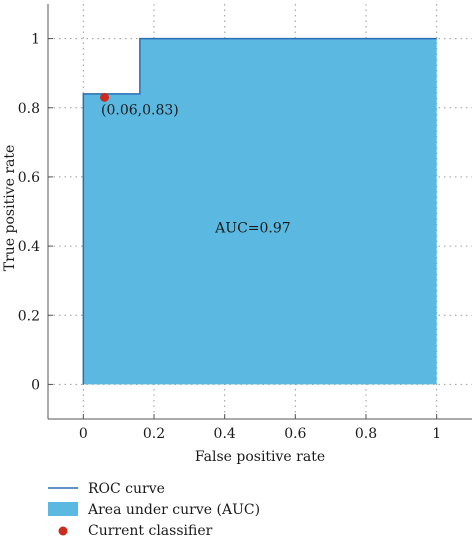 This screenshot has height=541, width=474. What do you see at coordinates (29, 109) in the screenshot?
I see `y-tick-label: 0.8` at bounding box center [29, 109].